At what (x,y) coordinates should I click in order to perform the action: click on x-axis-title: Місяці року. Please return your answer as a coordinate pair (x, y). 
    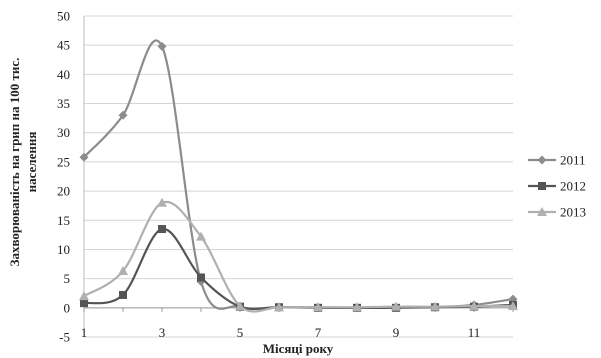
    Looking at the image, I should click on (298, 348).